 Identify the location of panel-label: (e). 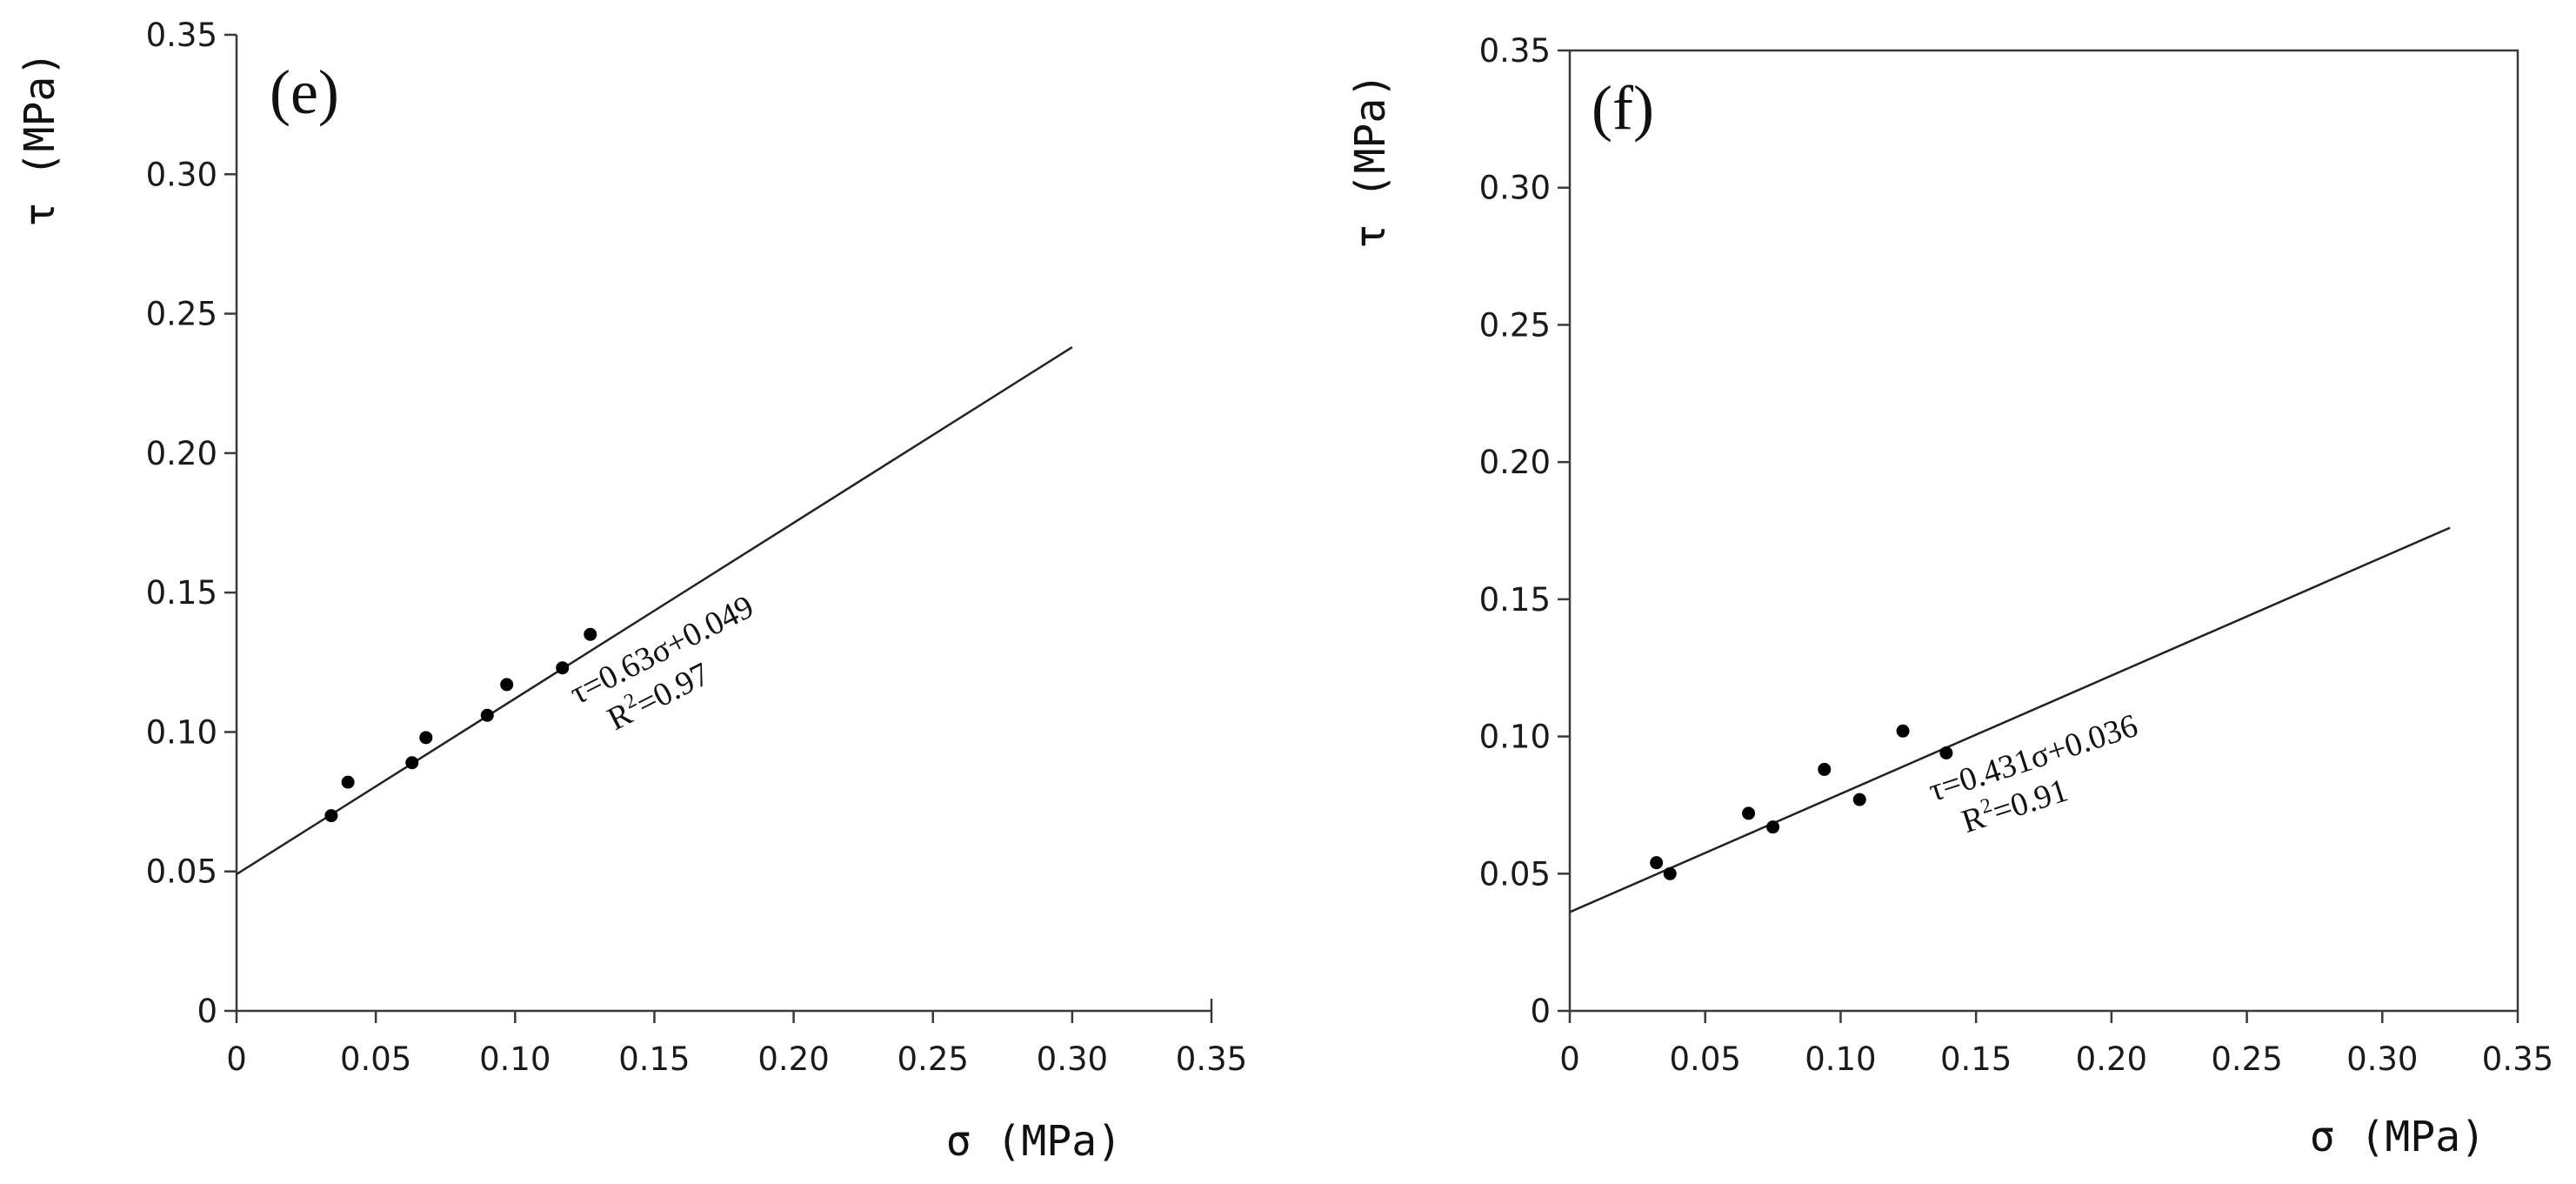
(304, 92).